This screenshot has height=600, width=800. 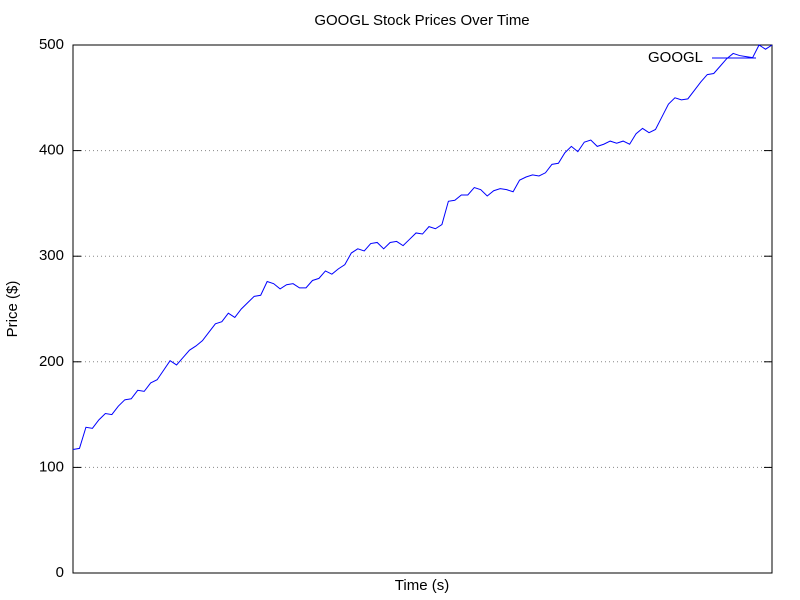 What do you see at coordinates (422, 585) in the screenshot?
I see `x-axis-label: Time (s)` at bounding box center [422, 585].